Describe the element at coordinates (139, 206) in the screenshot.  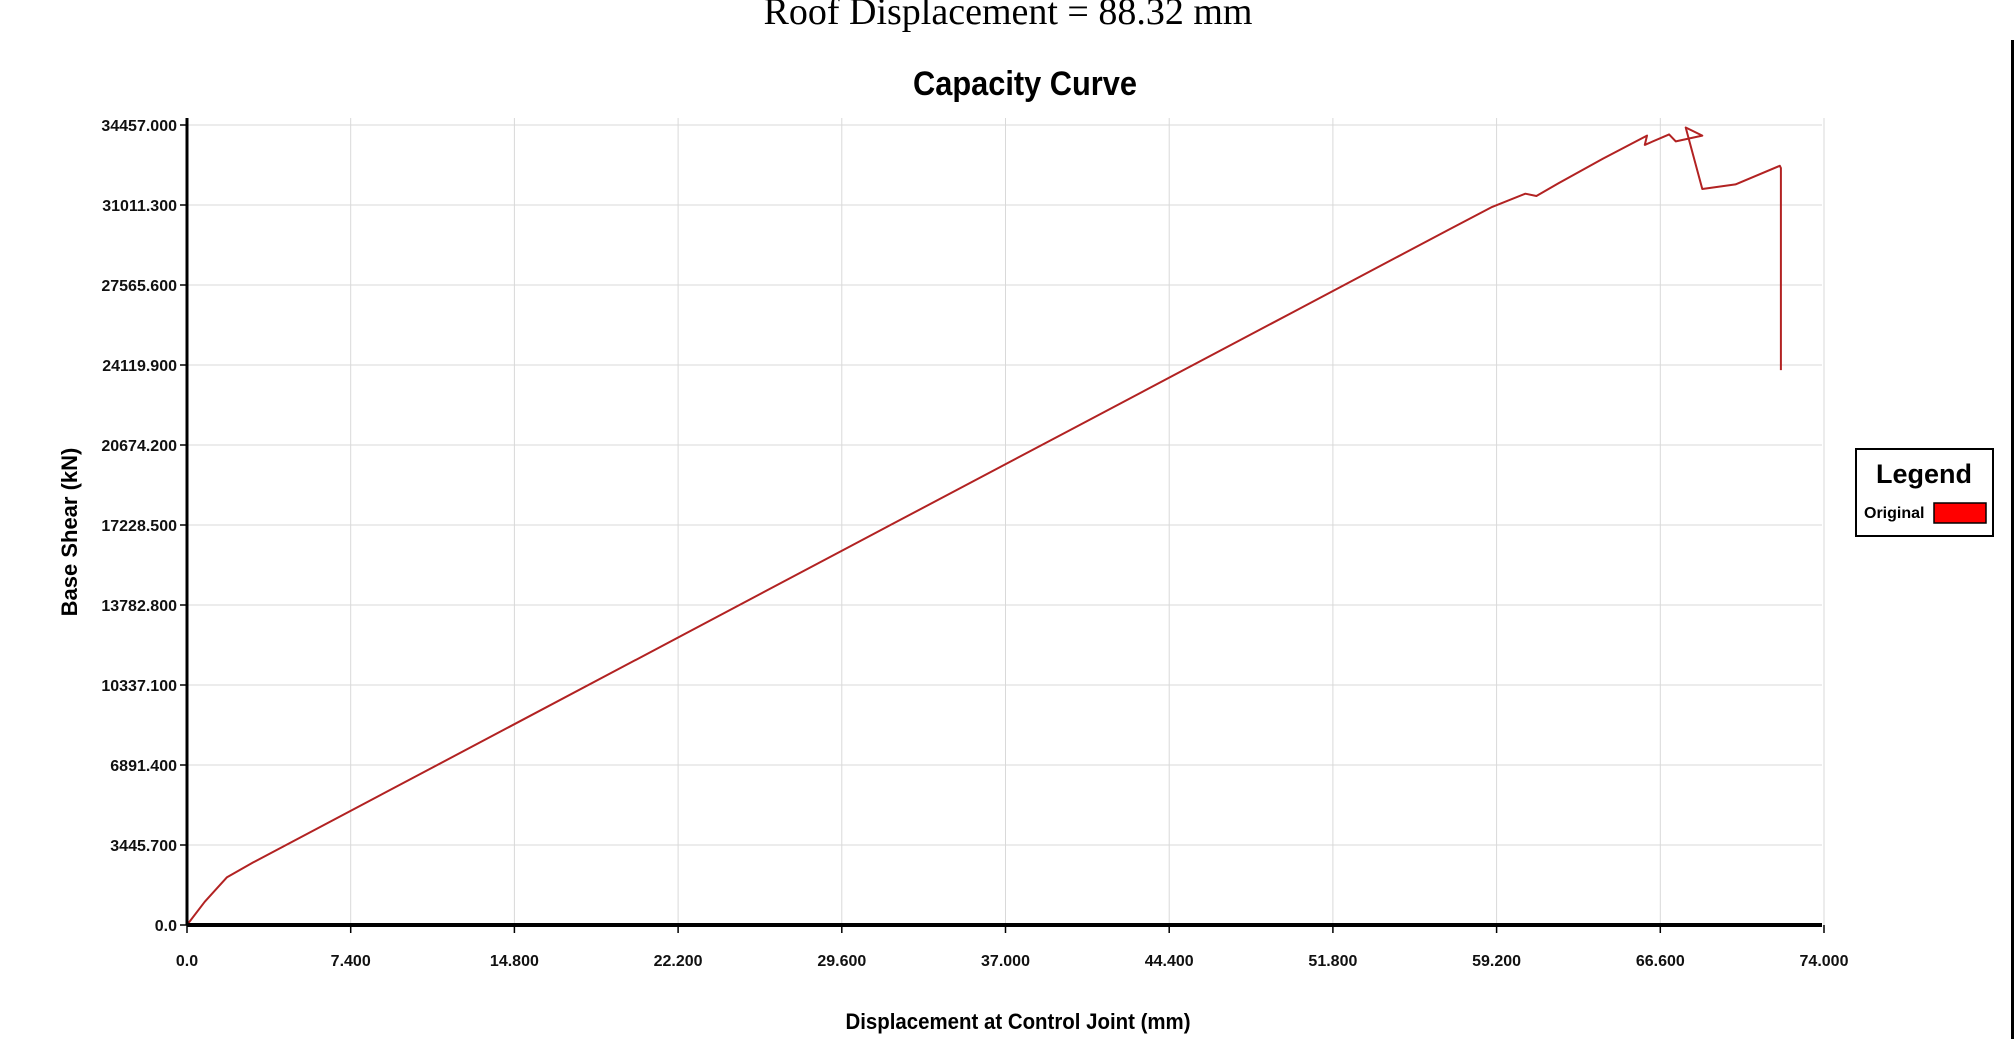
I see `y-tick-label: 31011.300` at that location.